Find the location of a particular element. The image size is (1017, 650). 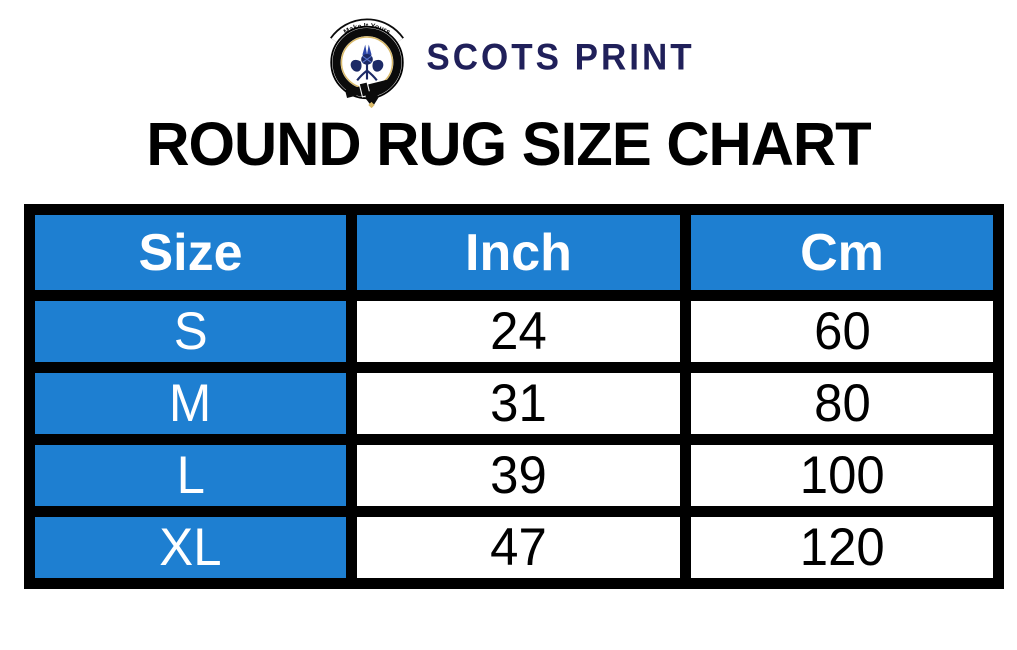

table-row: XL 47 120 is located at coordinates (514, 547).